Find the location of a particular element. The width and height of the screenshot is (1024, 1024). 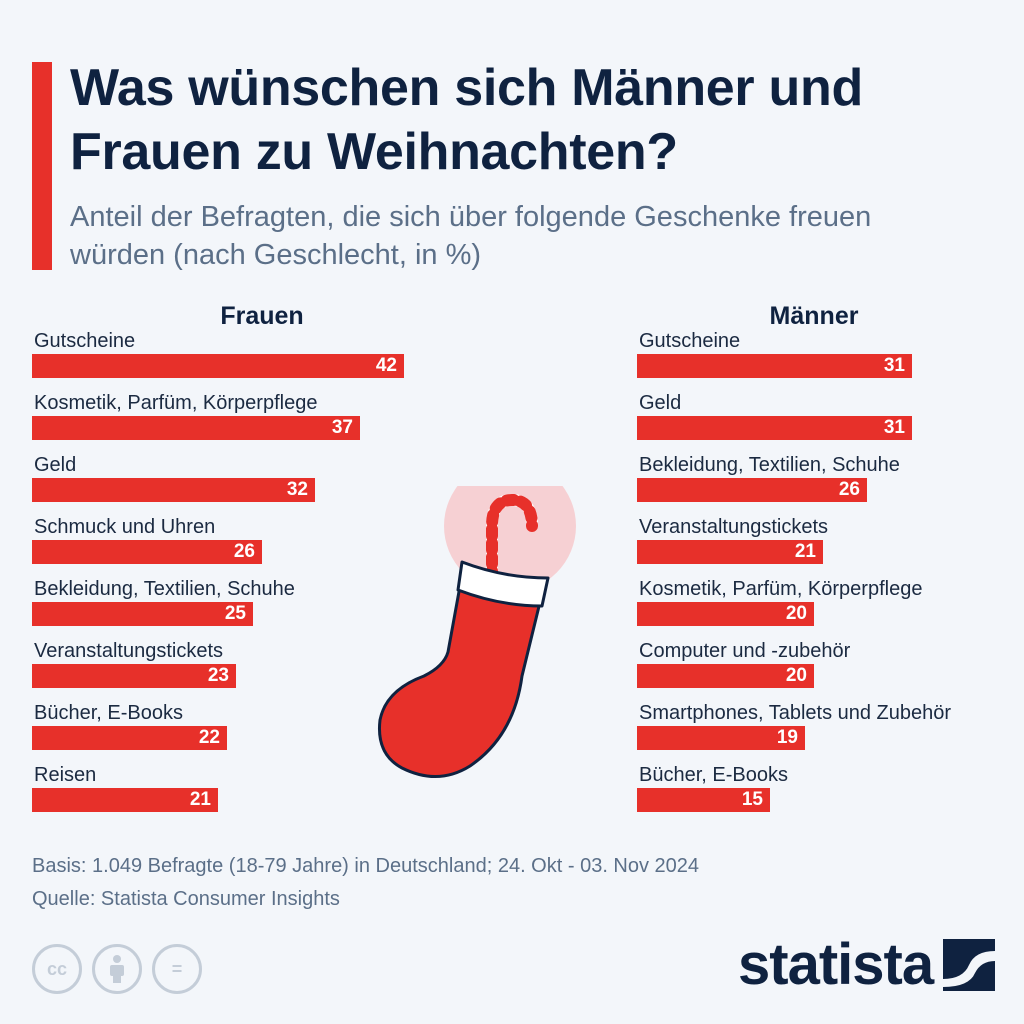

bar: 32 is located at coordinates (173, 490).